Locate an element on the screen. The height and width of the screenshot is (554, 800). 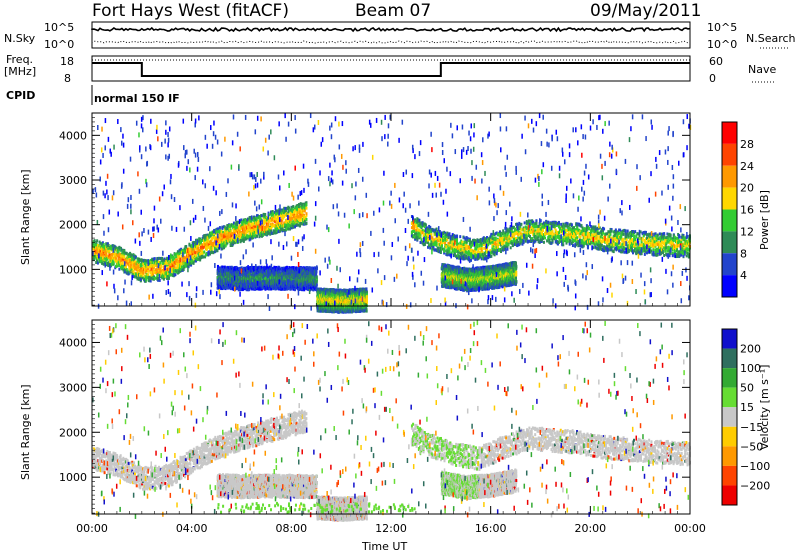
nsearch-label: N.Search is located at coordinates (771, 38).